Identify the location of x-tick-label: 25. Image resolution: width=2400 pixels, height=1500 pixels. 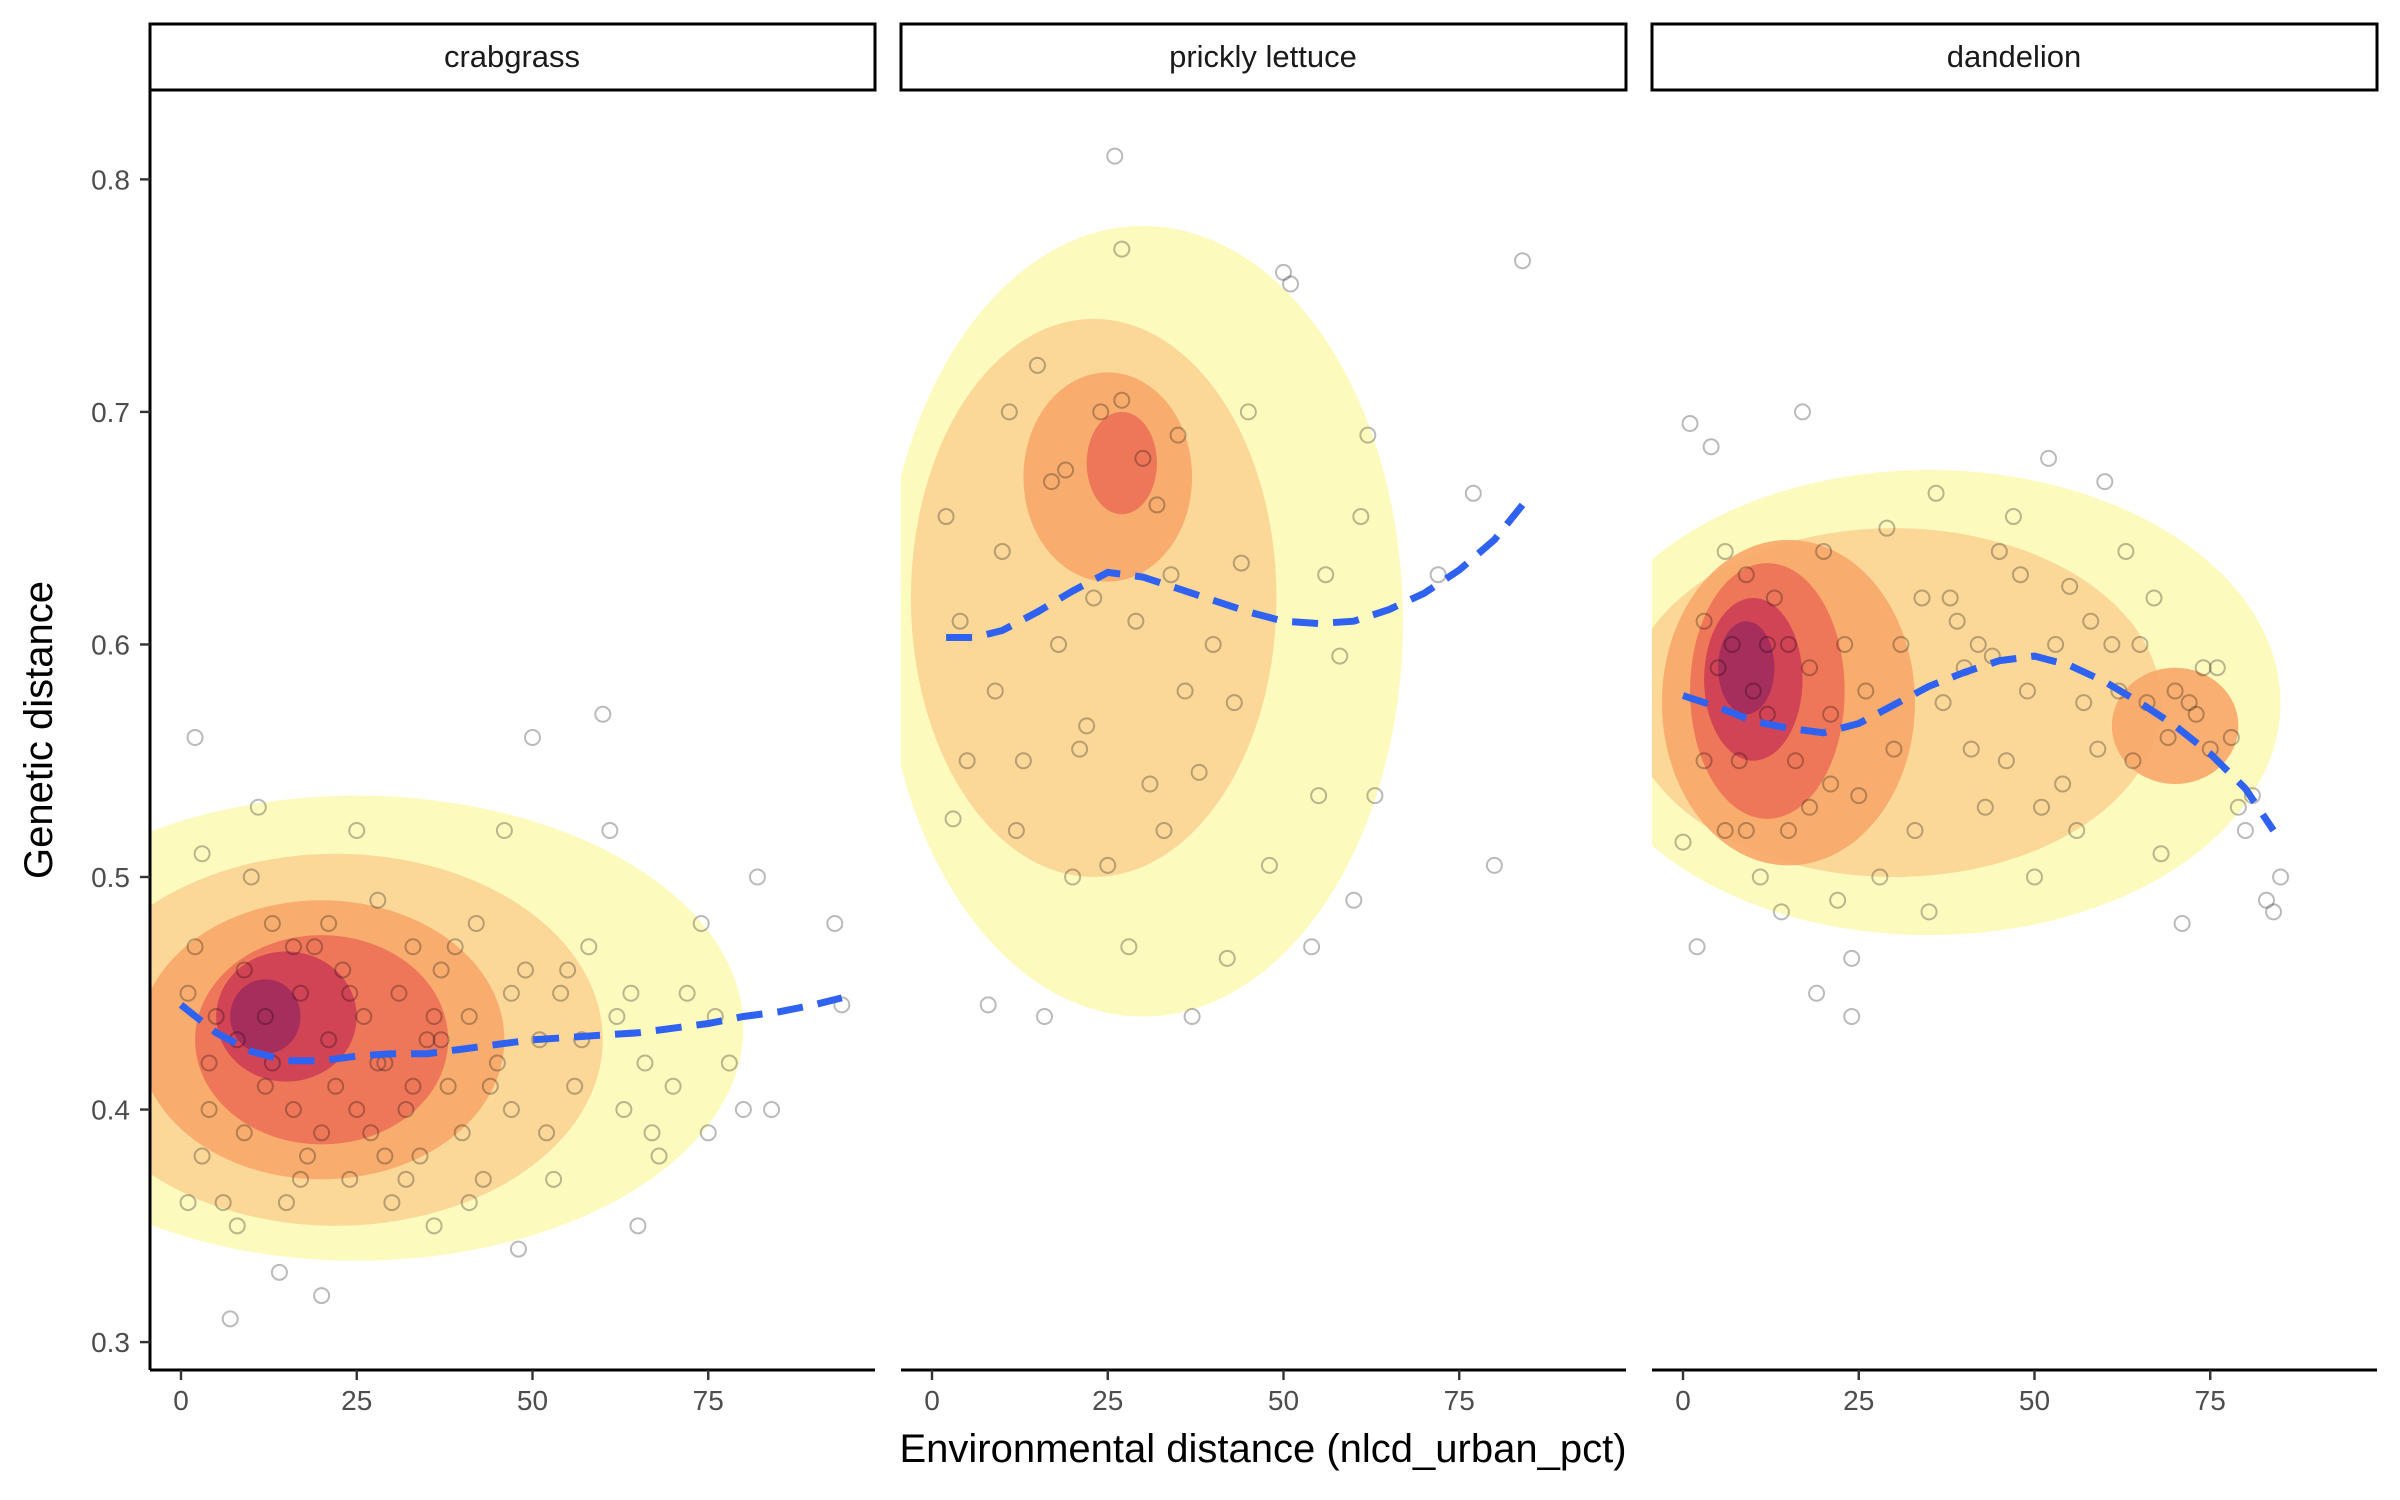
(356, 1400).